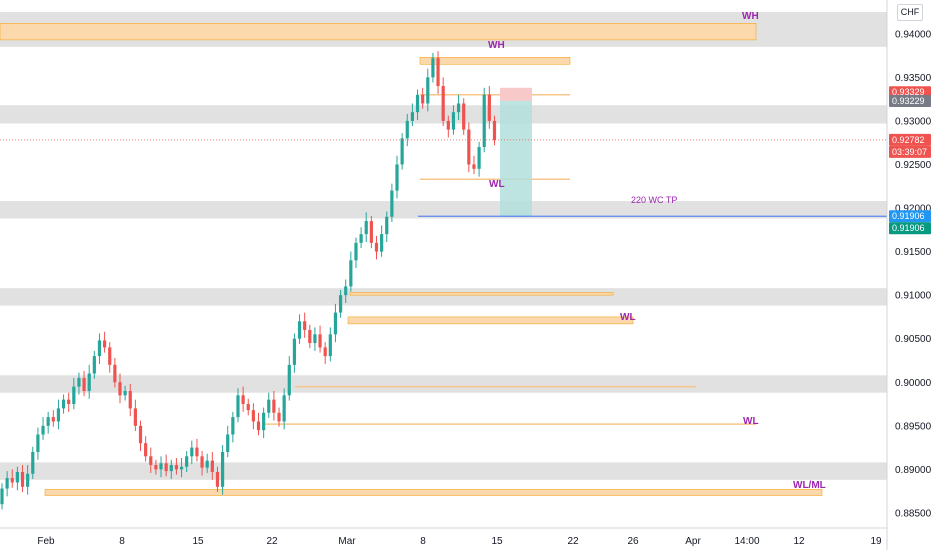  Describe the element at coordinates (913, 34) in the screenshot. I see `price-tick-label: 0.94000` at that location.